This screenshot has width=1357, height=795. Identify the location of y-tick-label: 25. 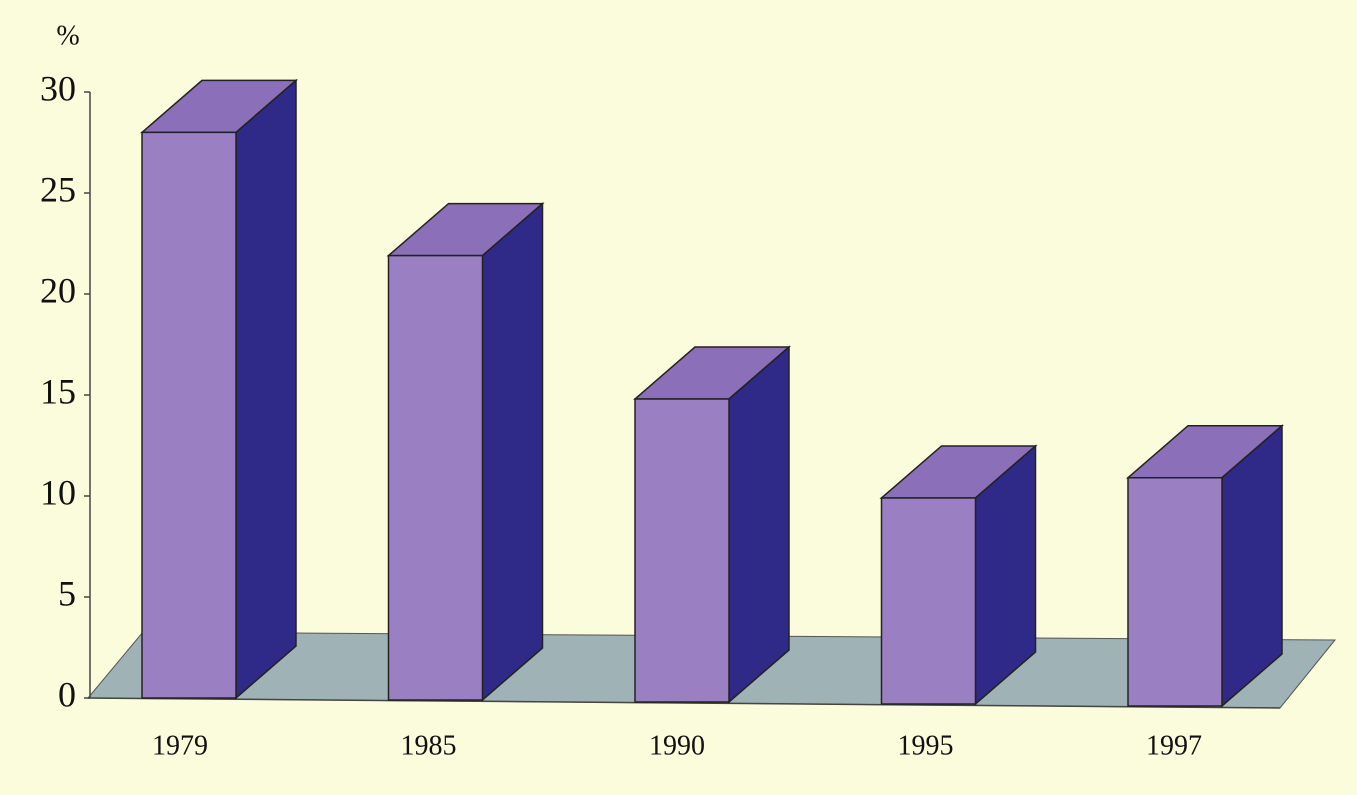
(58, 189).